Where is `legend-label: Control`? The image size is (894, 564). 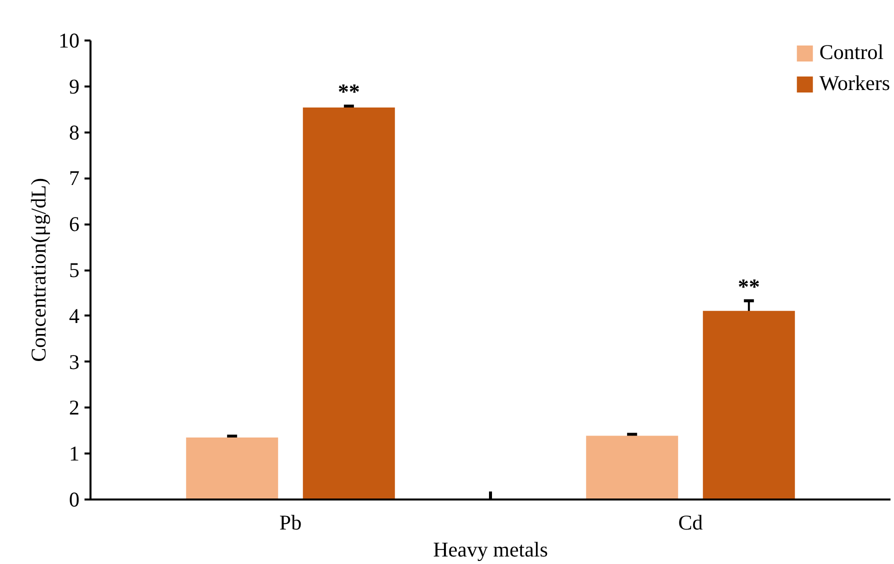
legend-label: Control is located at coordinates (851, 52).